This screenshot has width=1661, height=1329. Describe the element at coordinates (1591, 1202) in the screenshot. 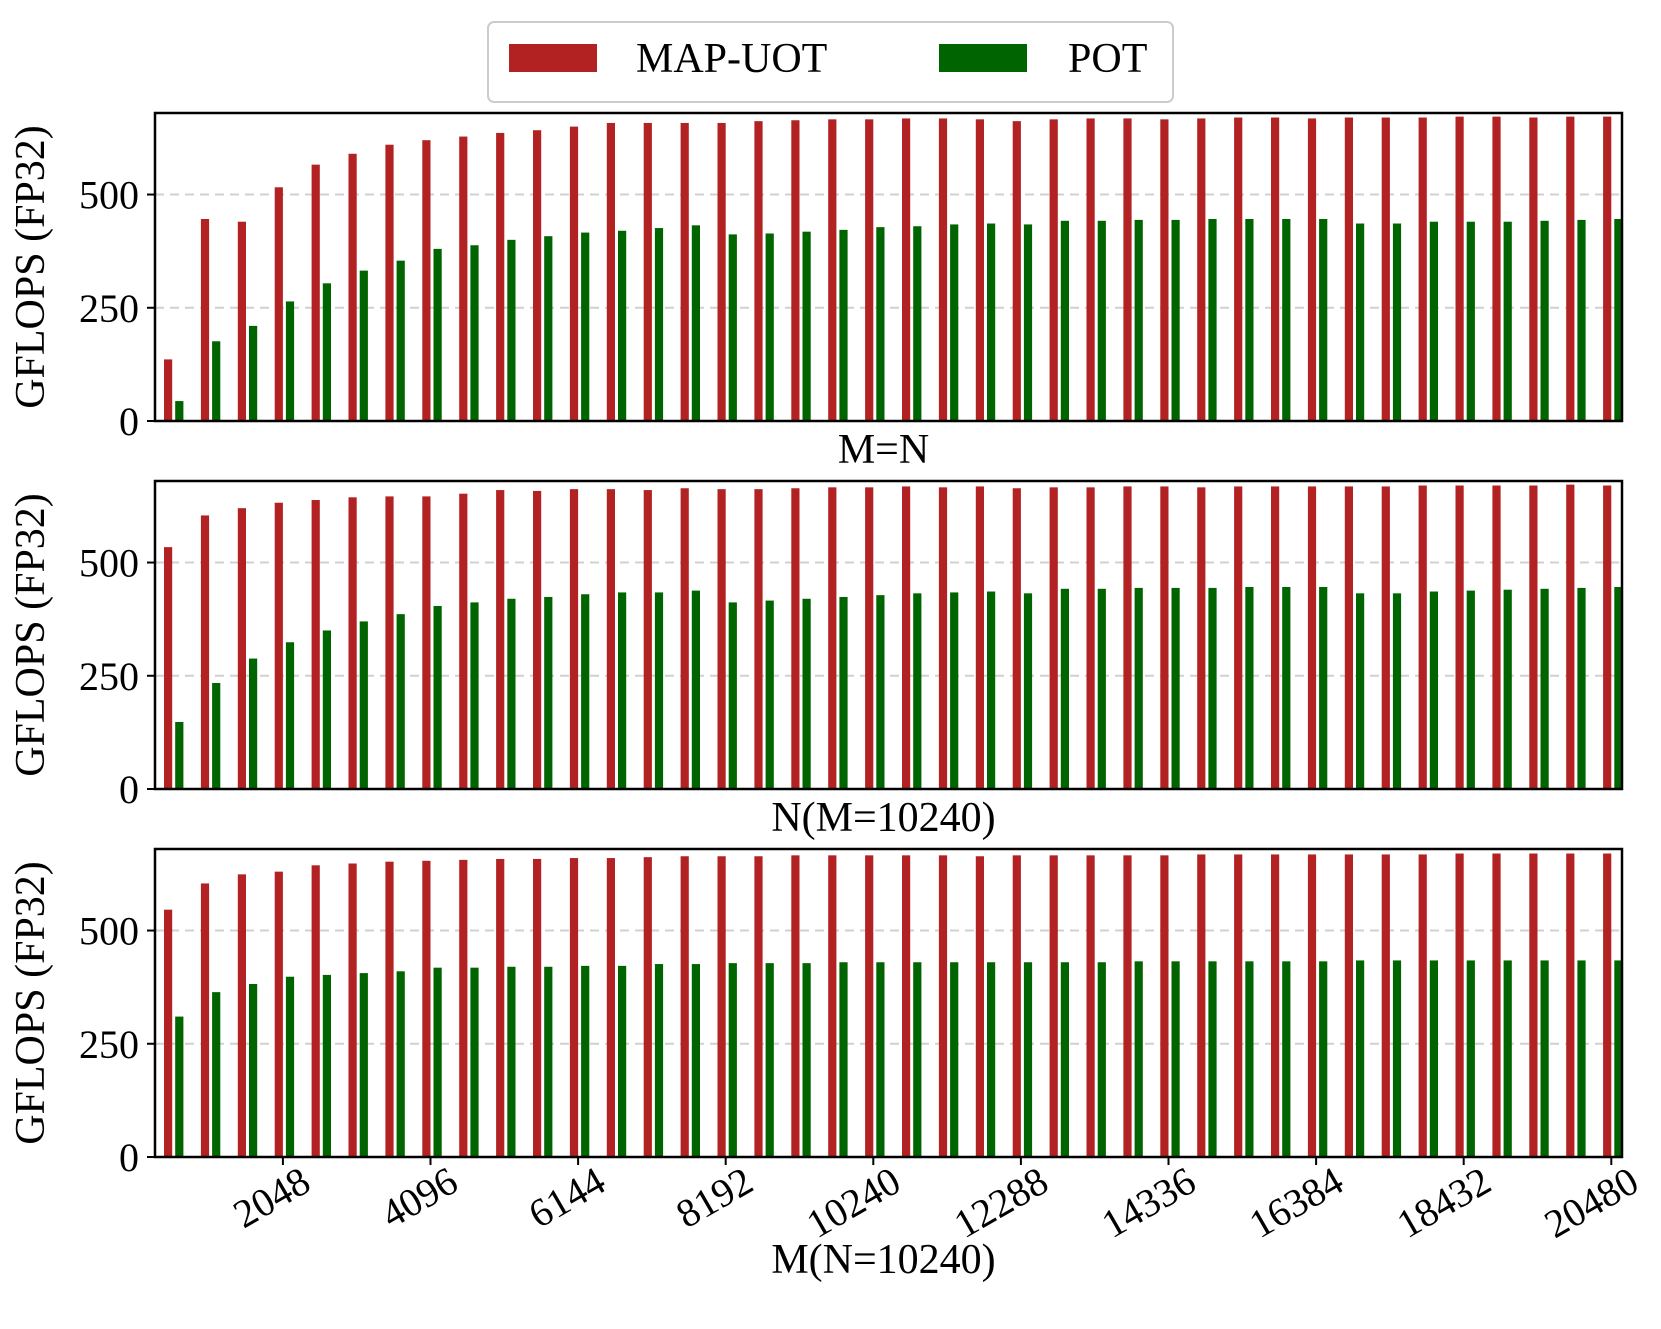

I see `x-tick-label: 20480` at that location.